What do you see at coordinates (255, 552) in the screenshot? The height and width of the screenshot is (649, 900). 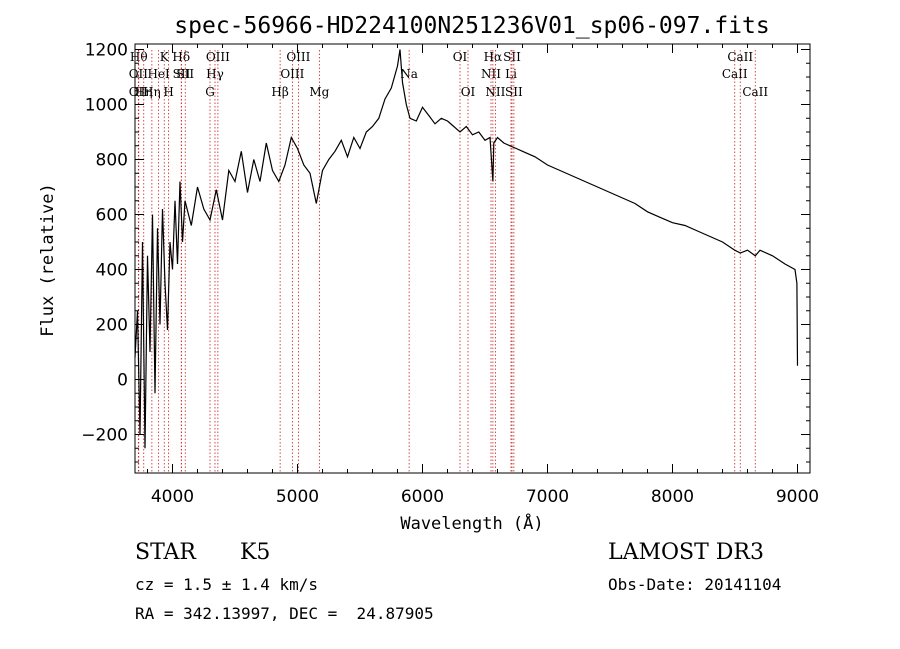 I see `object-subclass: K5` at bounding box center [255, 552].